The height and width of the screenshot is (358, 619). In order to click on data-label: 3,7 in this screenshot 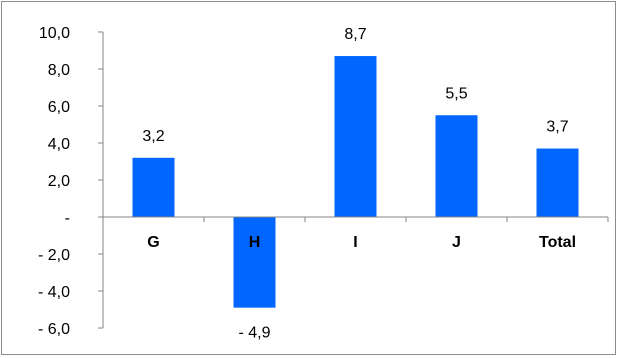, I will do `click(557, 127)`.